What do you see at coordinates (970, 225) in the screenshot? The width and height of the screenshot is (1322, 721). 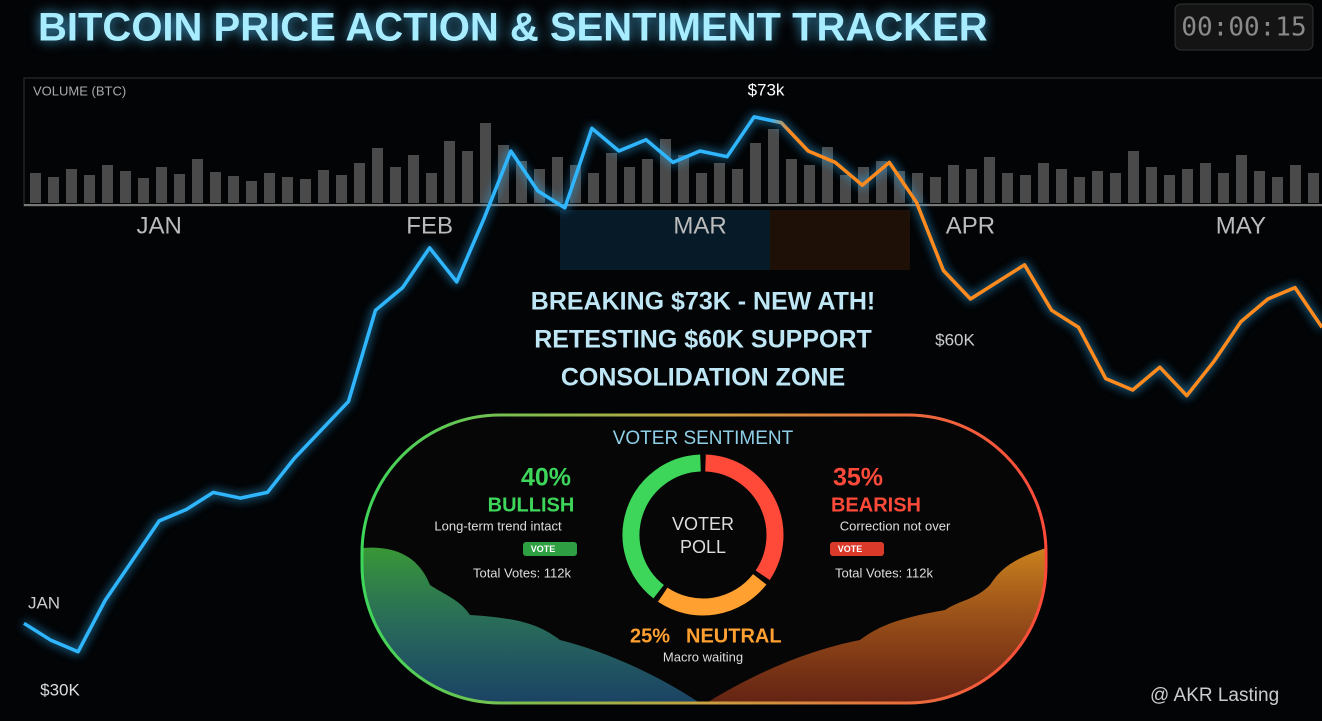 I see `x-tick-label: APR` at bounding box center [970, 225].